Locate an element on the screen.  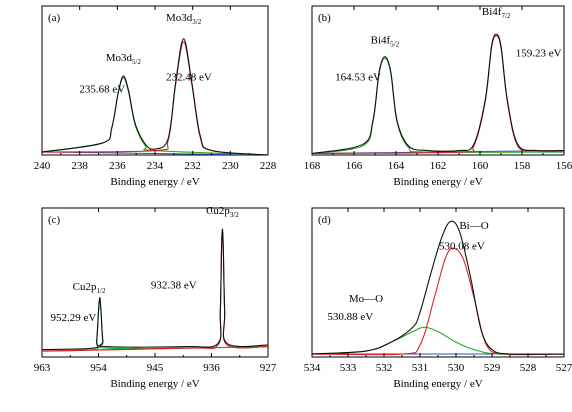
annotation-text: 232.48 eV is located at coordinates (189, 78).